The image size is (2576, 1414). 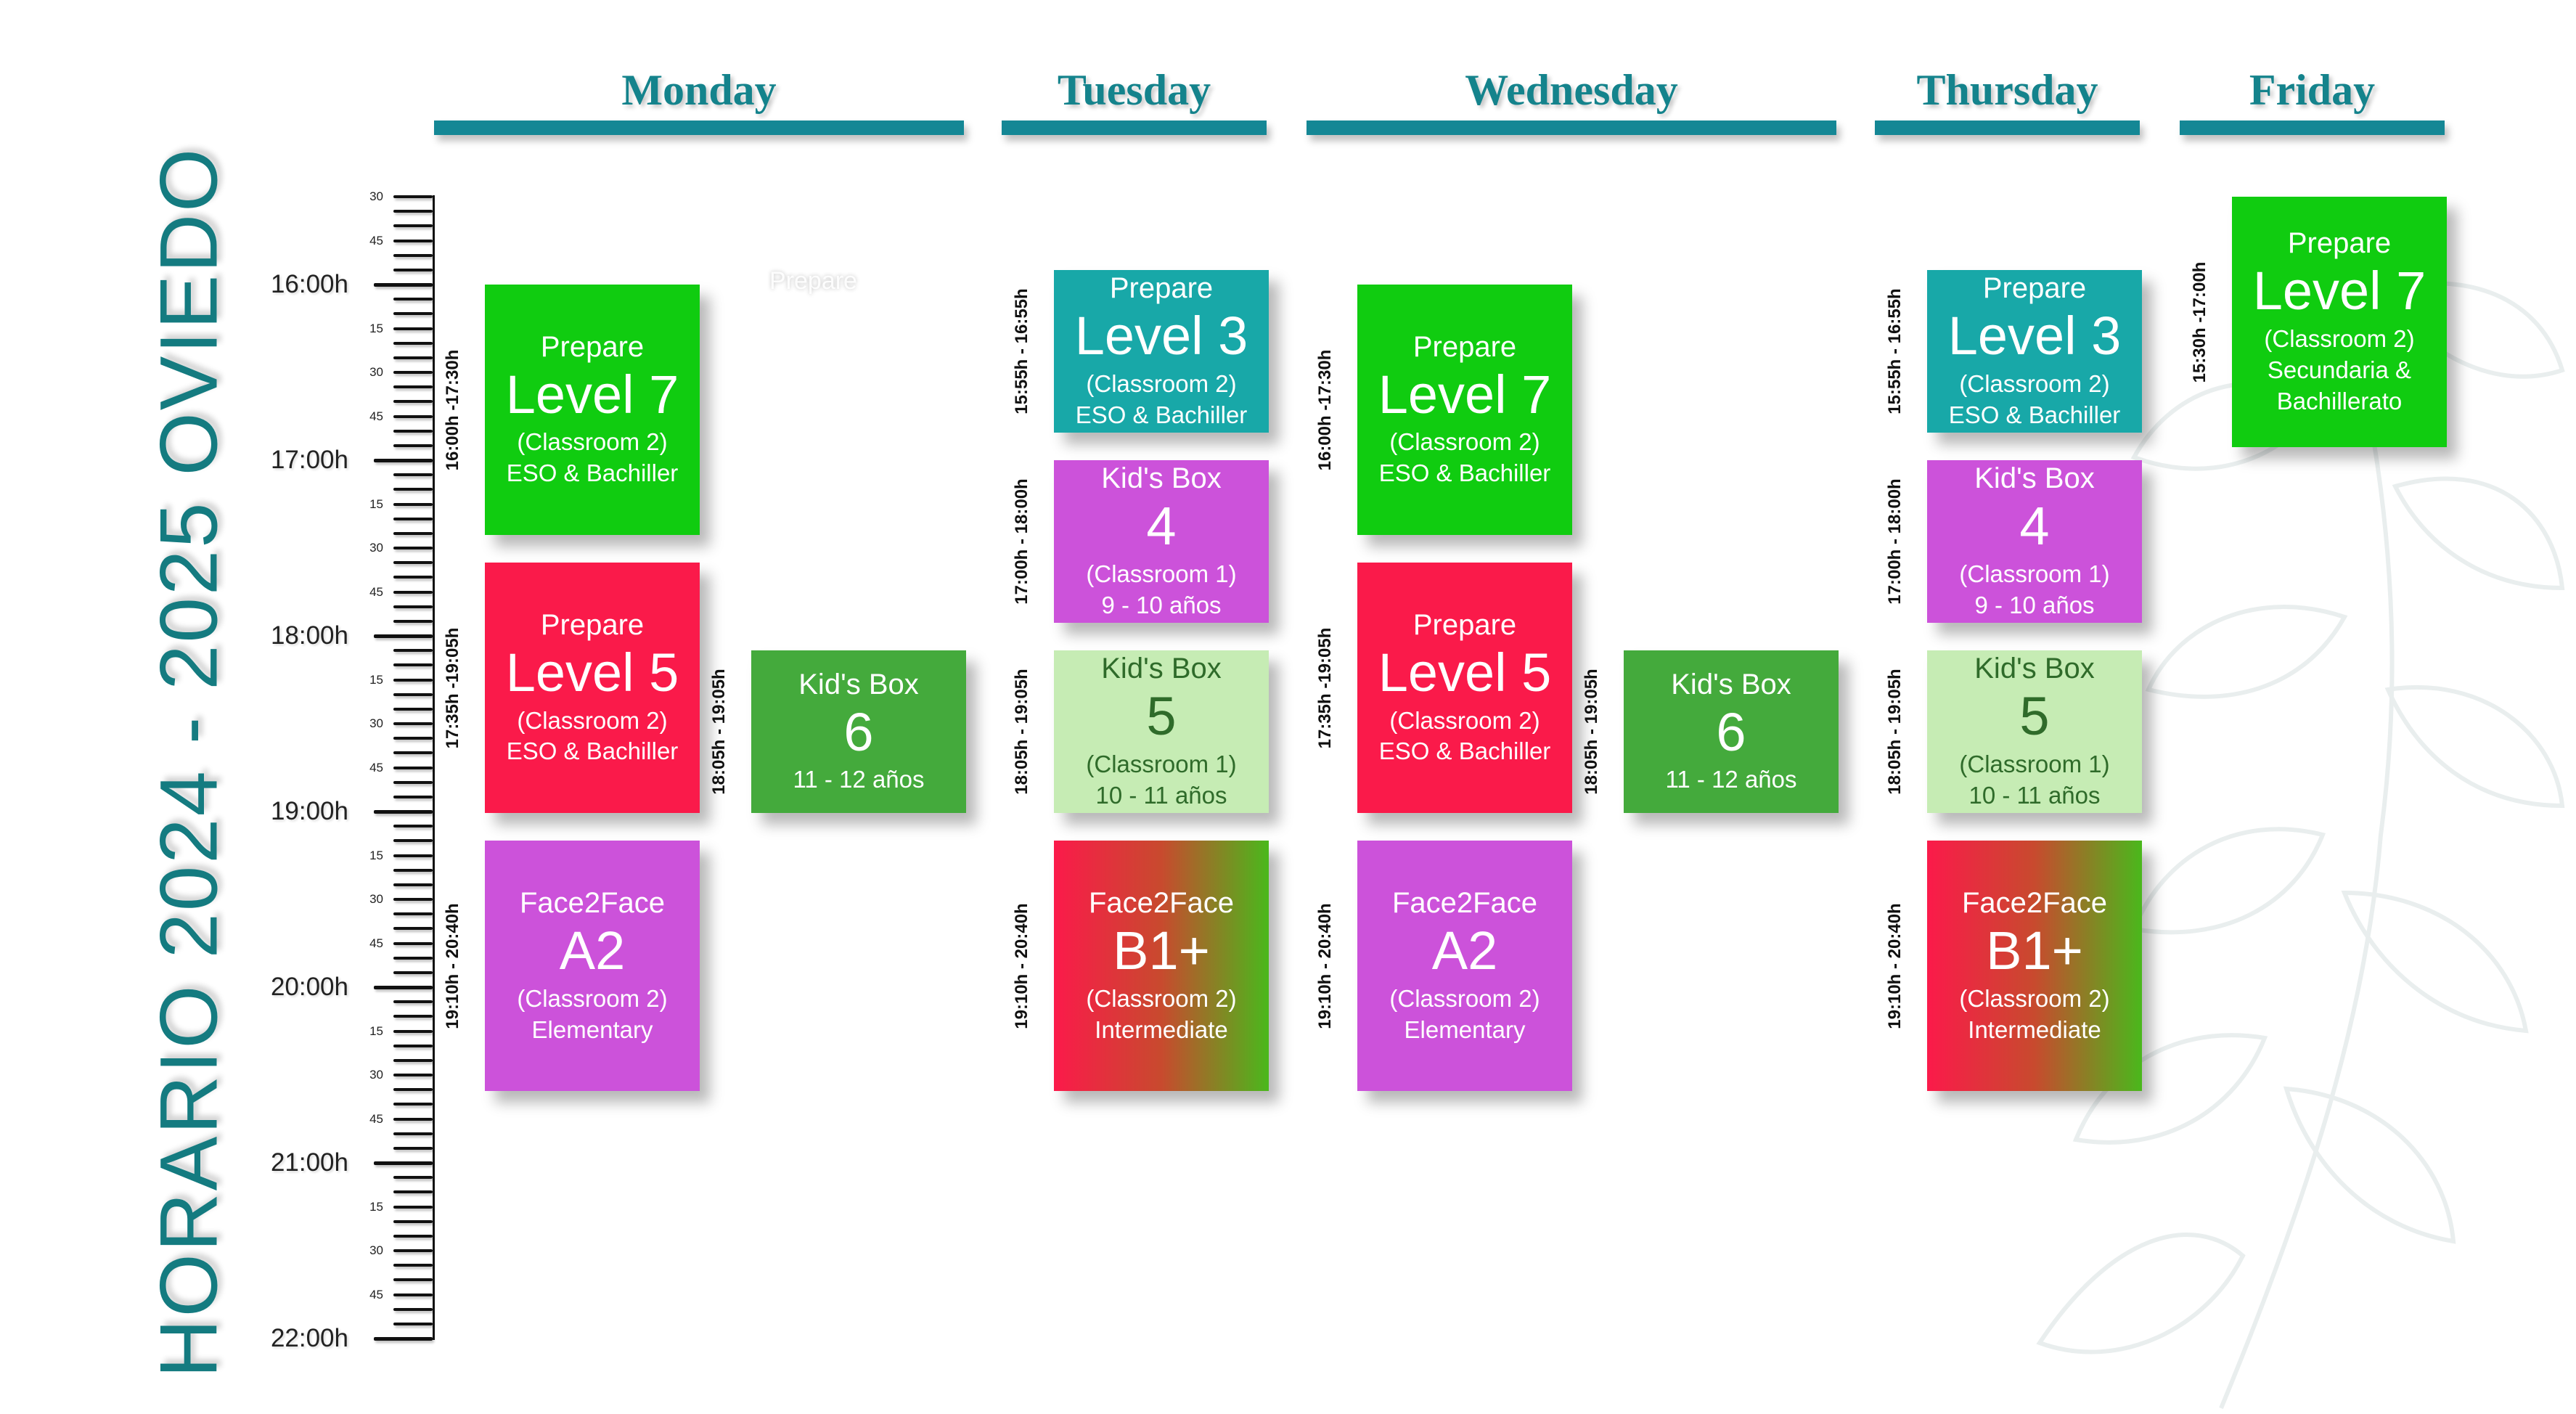 What do you see at coordinates (2035, 967) in the screenshot?
I see `class-block-thursday-16: Face2Face B1+ (Classroom 2) Intermediate` at bounding box center [2035, 967].